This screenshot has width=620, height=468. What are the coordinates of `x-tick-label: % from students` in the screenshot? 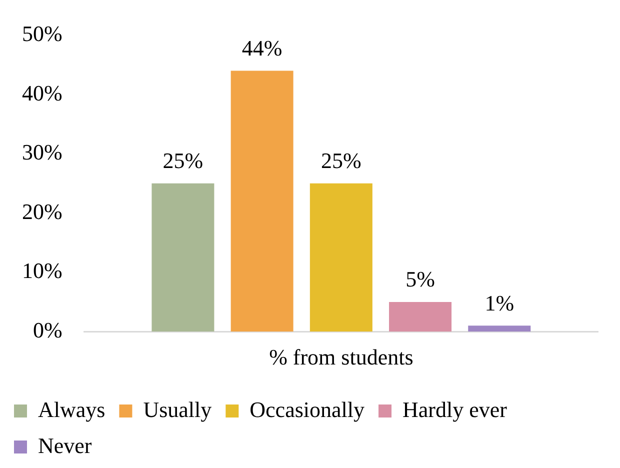 It's located at (341, 357).